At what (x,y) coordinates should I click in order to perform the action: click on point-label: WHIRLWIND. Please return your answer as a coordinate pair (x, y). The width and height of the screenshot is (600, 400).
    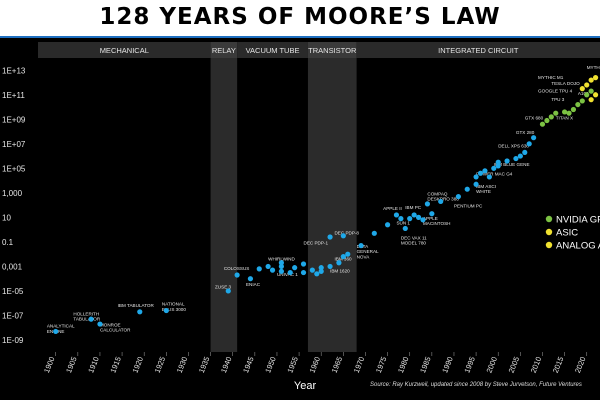
    Looking at the image, I should click on (281, 258).